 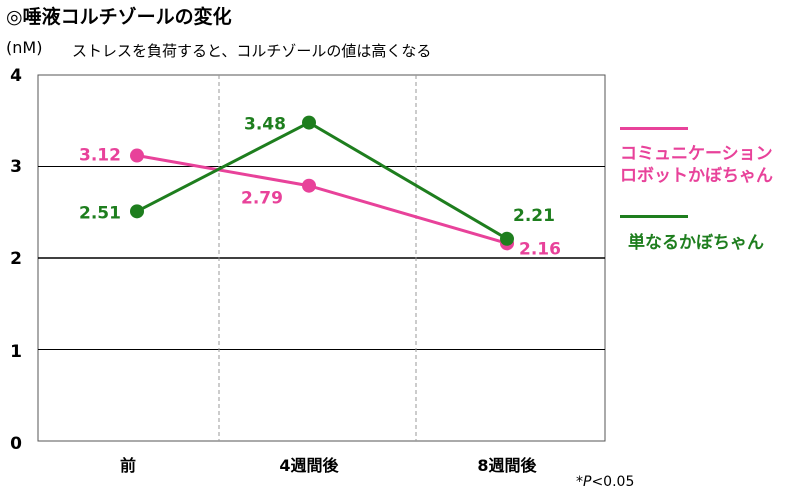 I want to click on series-1-label-0: 2.51, so click(x=100, y=213).